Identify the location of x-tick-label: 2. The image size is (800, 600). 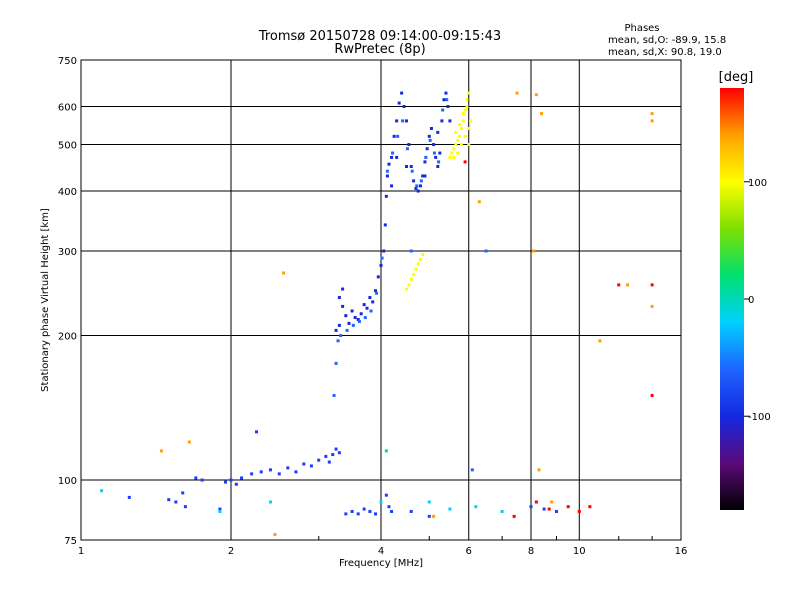
(231, 551).